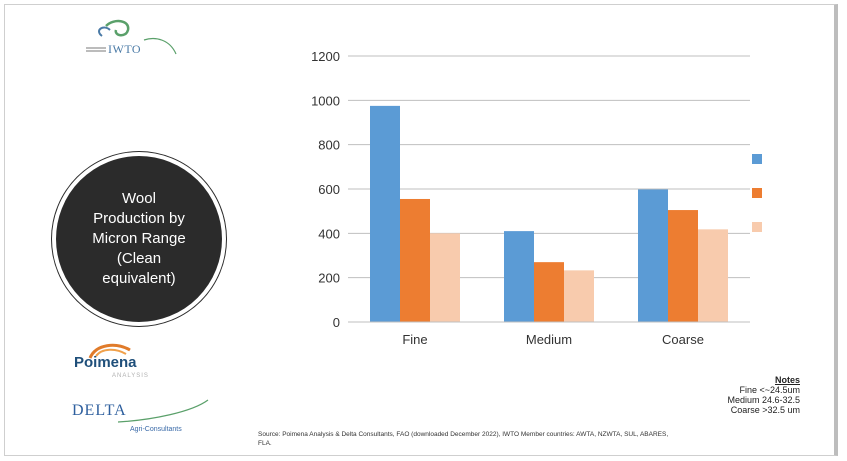 The image size is (847, 461). I want to click on bar-medium-2022, so click(579, 296).